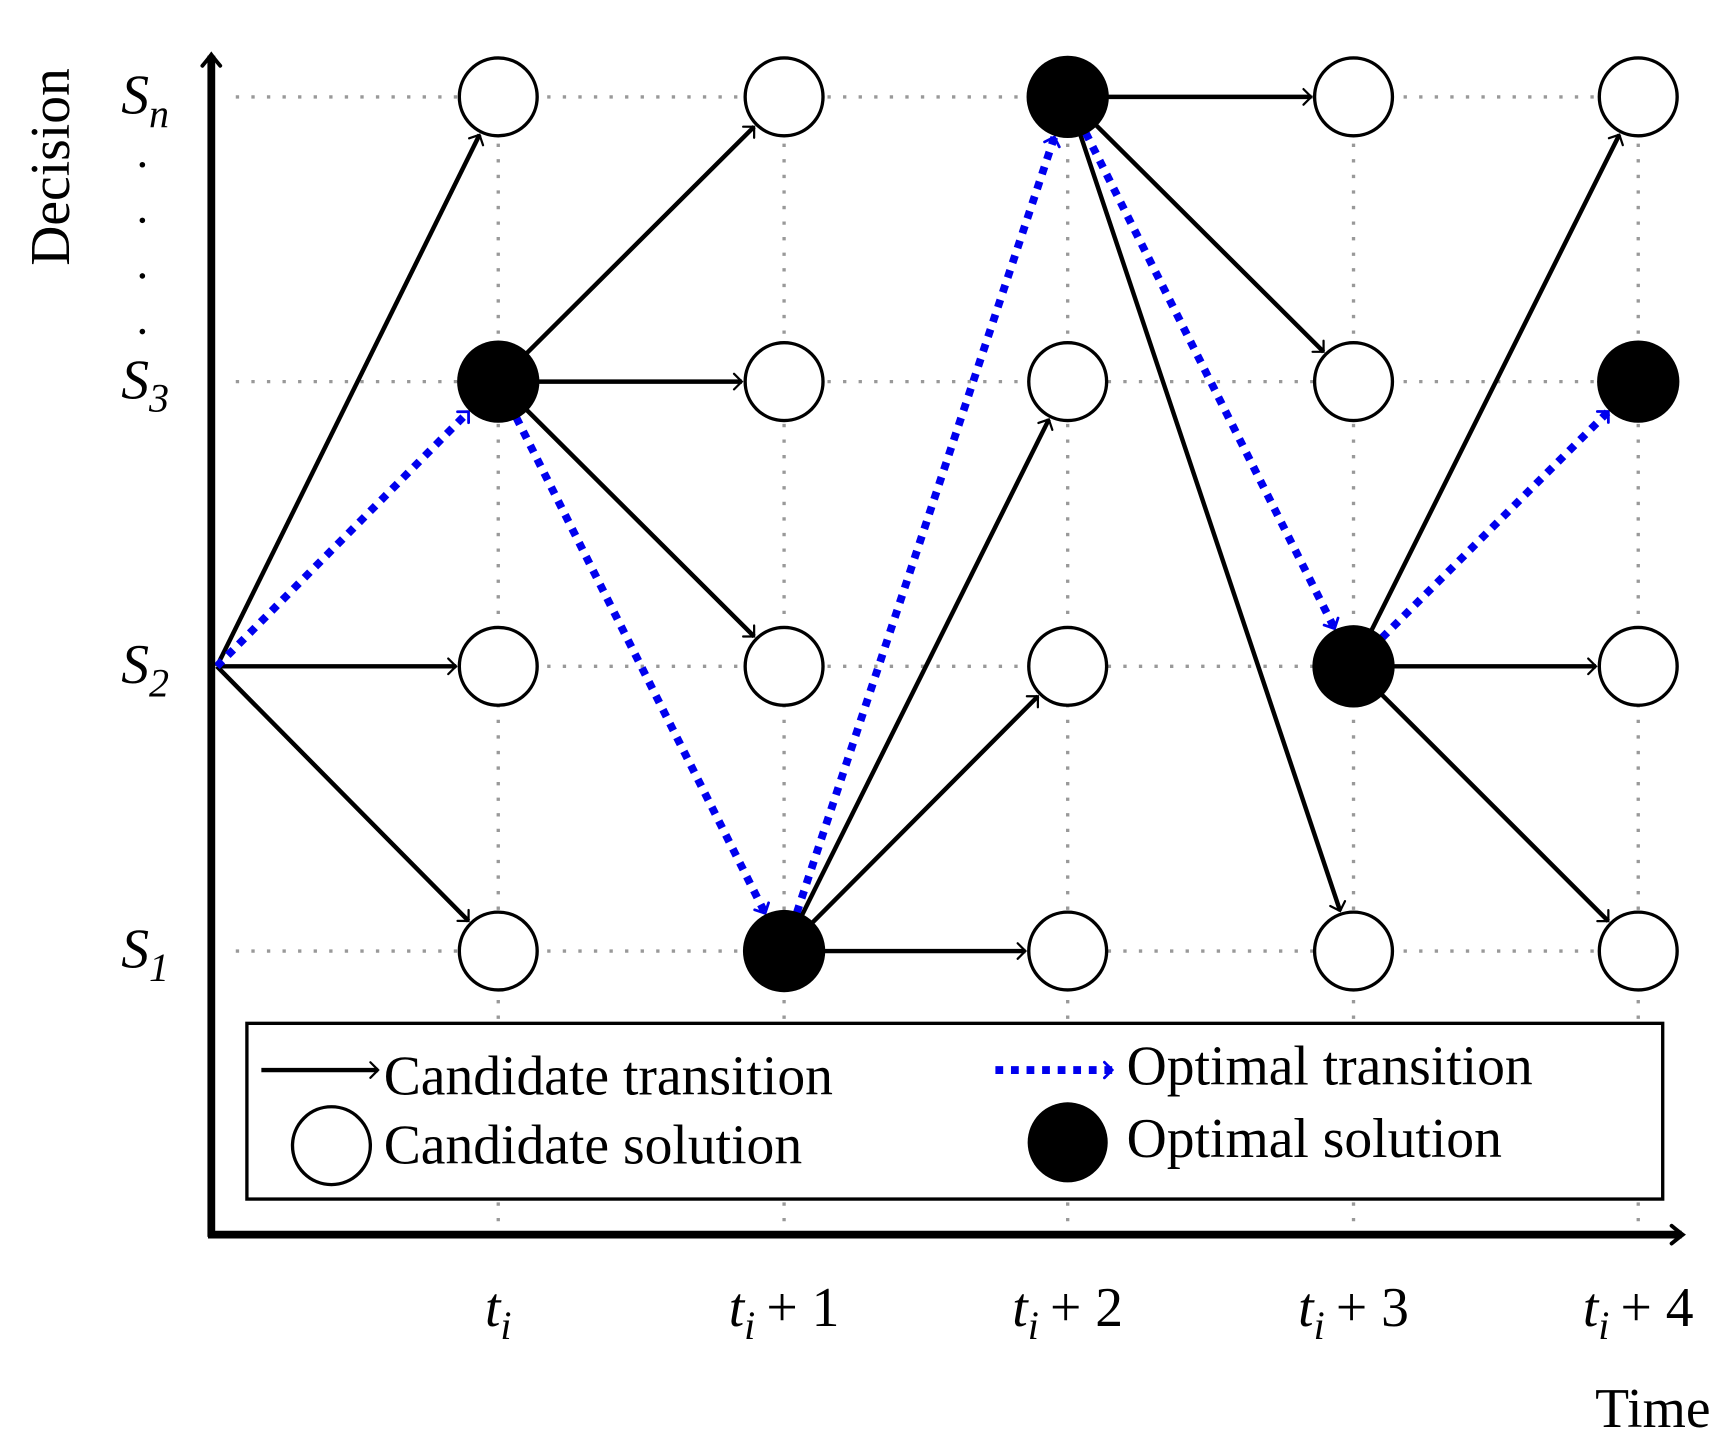 This screenshot has width=1735, height=1455. Describe the element at coordinates (51, 167) in the screenshot. I see `y-axis-label: Decision` at that location.